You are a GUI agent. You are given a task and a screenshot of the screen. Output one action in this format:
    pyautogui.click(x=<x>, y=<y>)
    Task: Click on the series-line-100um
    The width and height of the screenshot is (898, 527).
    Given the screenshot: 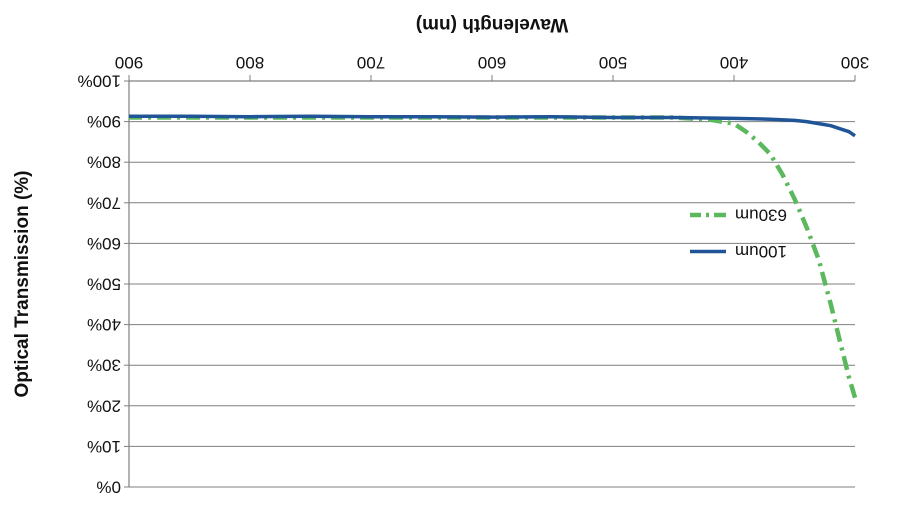 What is the action you would take?
    pyautogui.click(x=492, y=126)
    